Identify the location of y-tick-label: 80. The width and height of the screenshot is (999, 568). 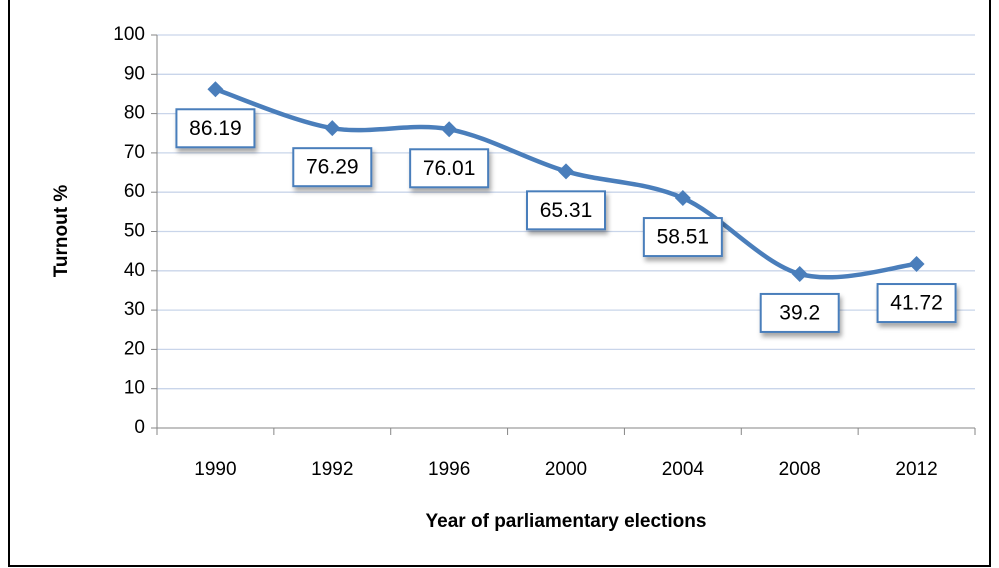
(134, 113).